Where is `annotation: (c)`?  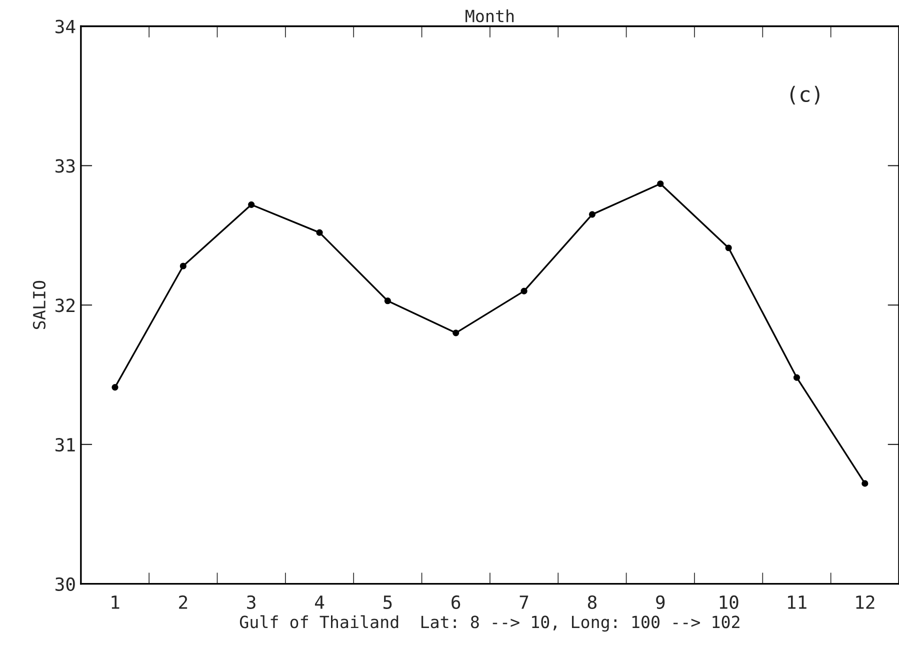 annotation: (c) is located at coordinates (805, 95).